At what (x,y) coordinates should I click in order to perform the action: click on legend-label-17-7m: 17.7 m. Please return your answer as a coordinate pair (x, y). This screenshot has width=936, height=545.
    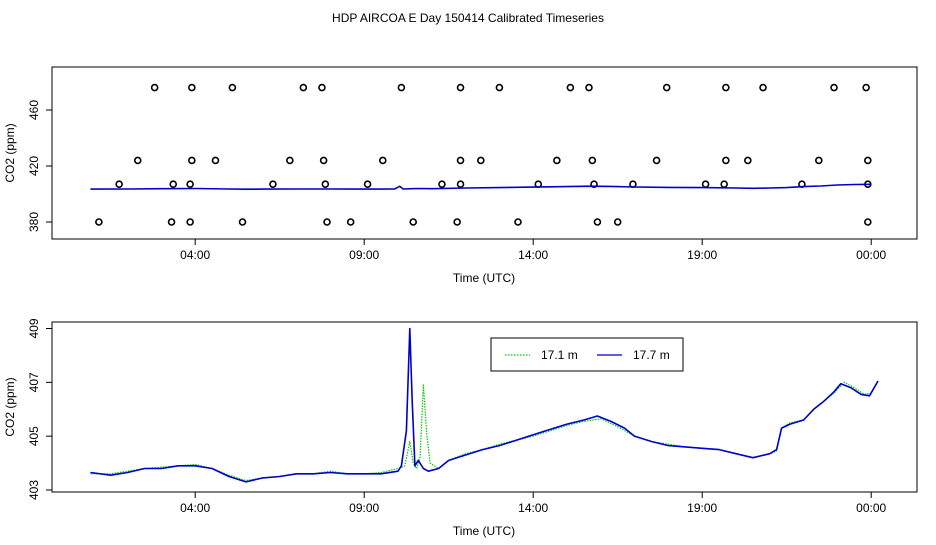
    Looking at the image, I should click on (651, 355).